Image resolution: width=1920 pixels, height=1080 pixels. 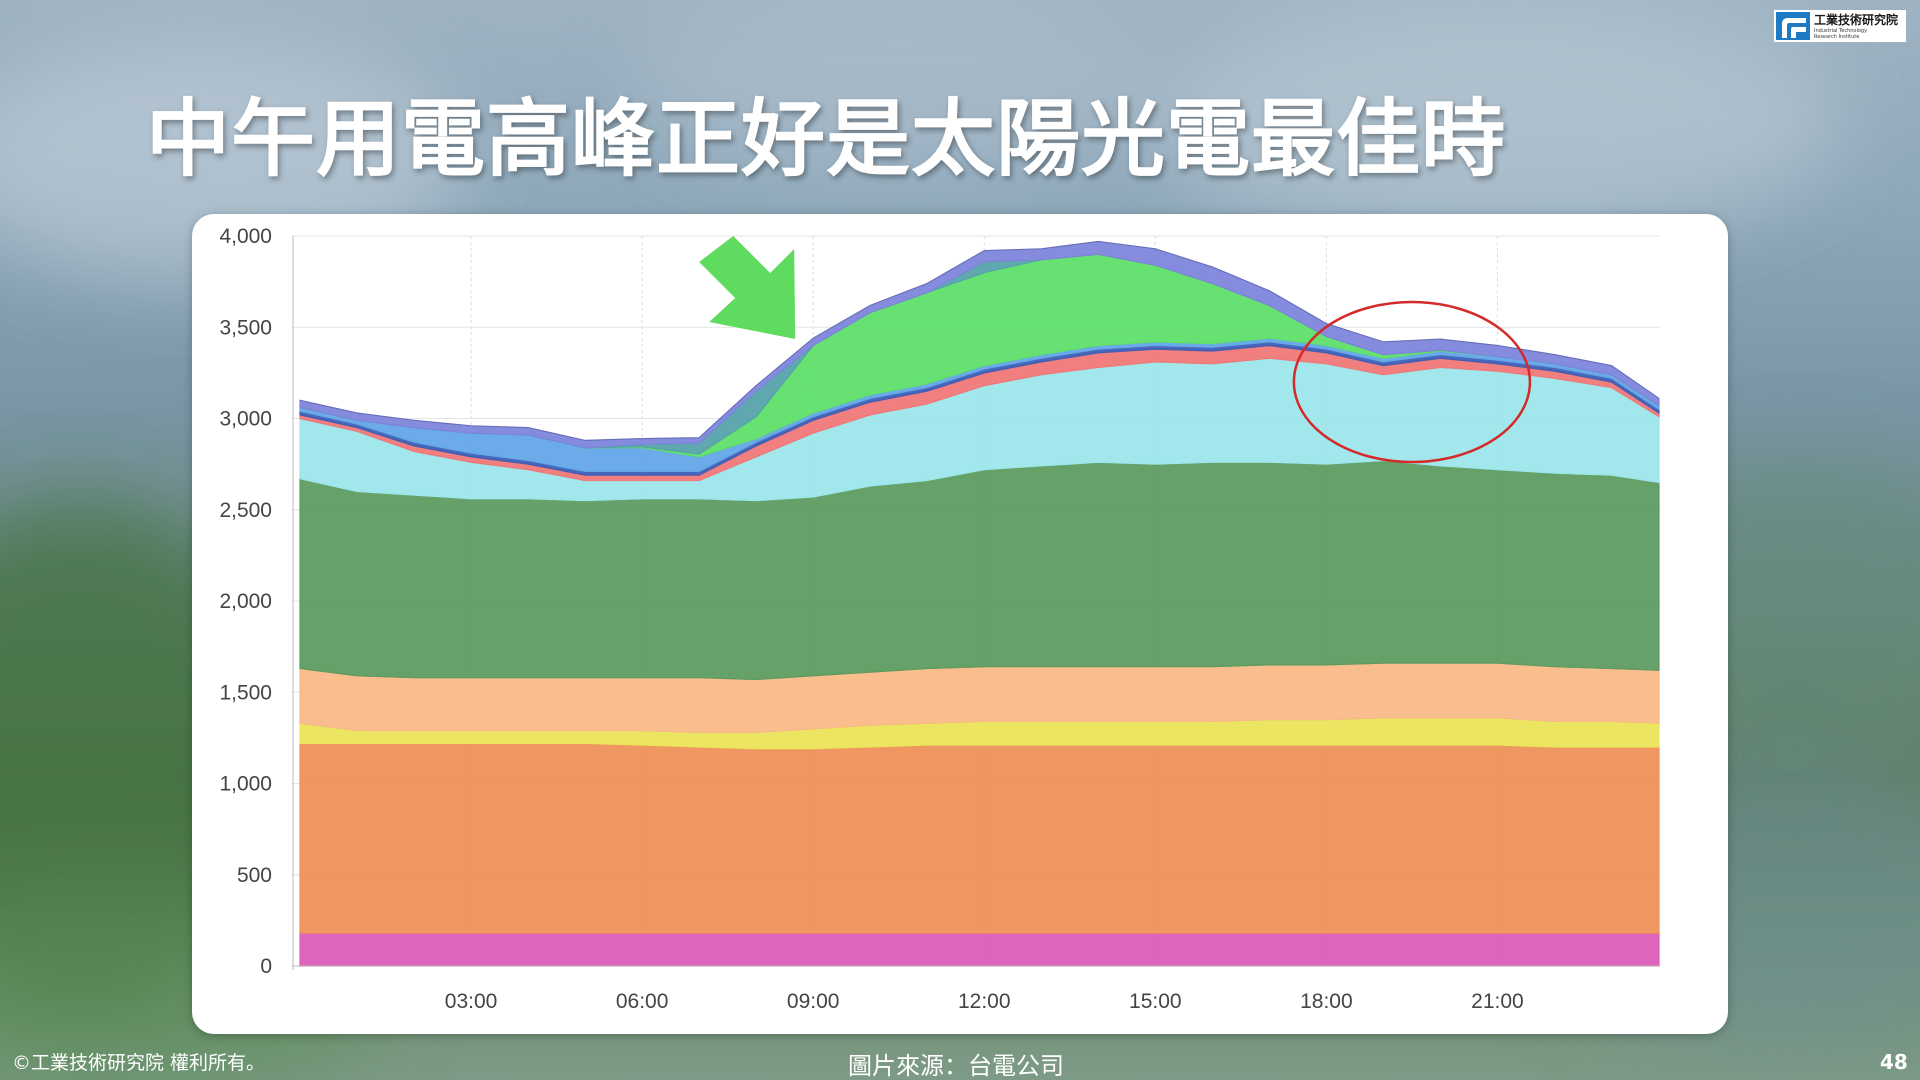 I want to click on y-tick-label: 1,500, so click(x=245, y=692).